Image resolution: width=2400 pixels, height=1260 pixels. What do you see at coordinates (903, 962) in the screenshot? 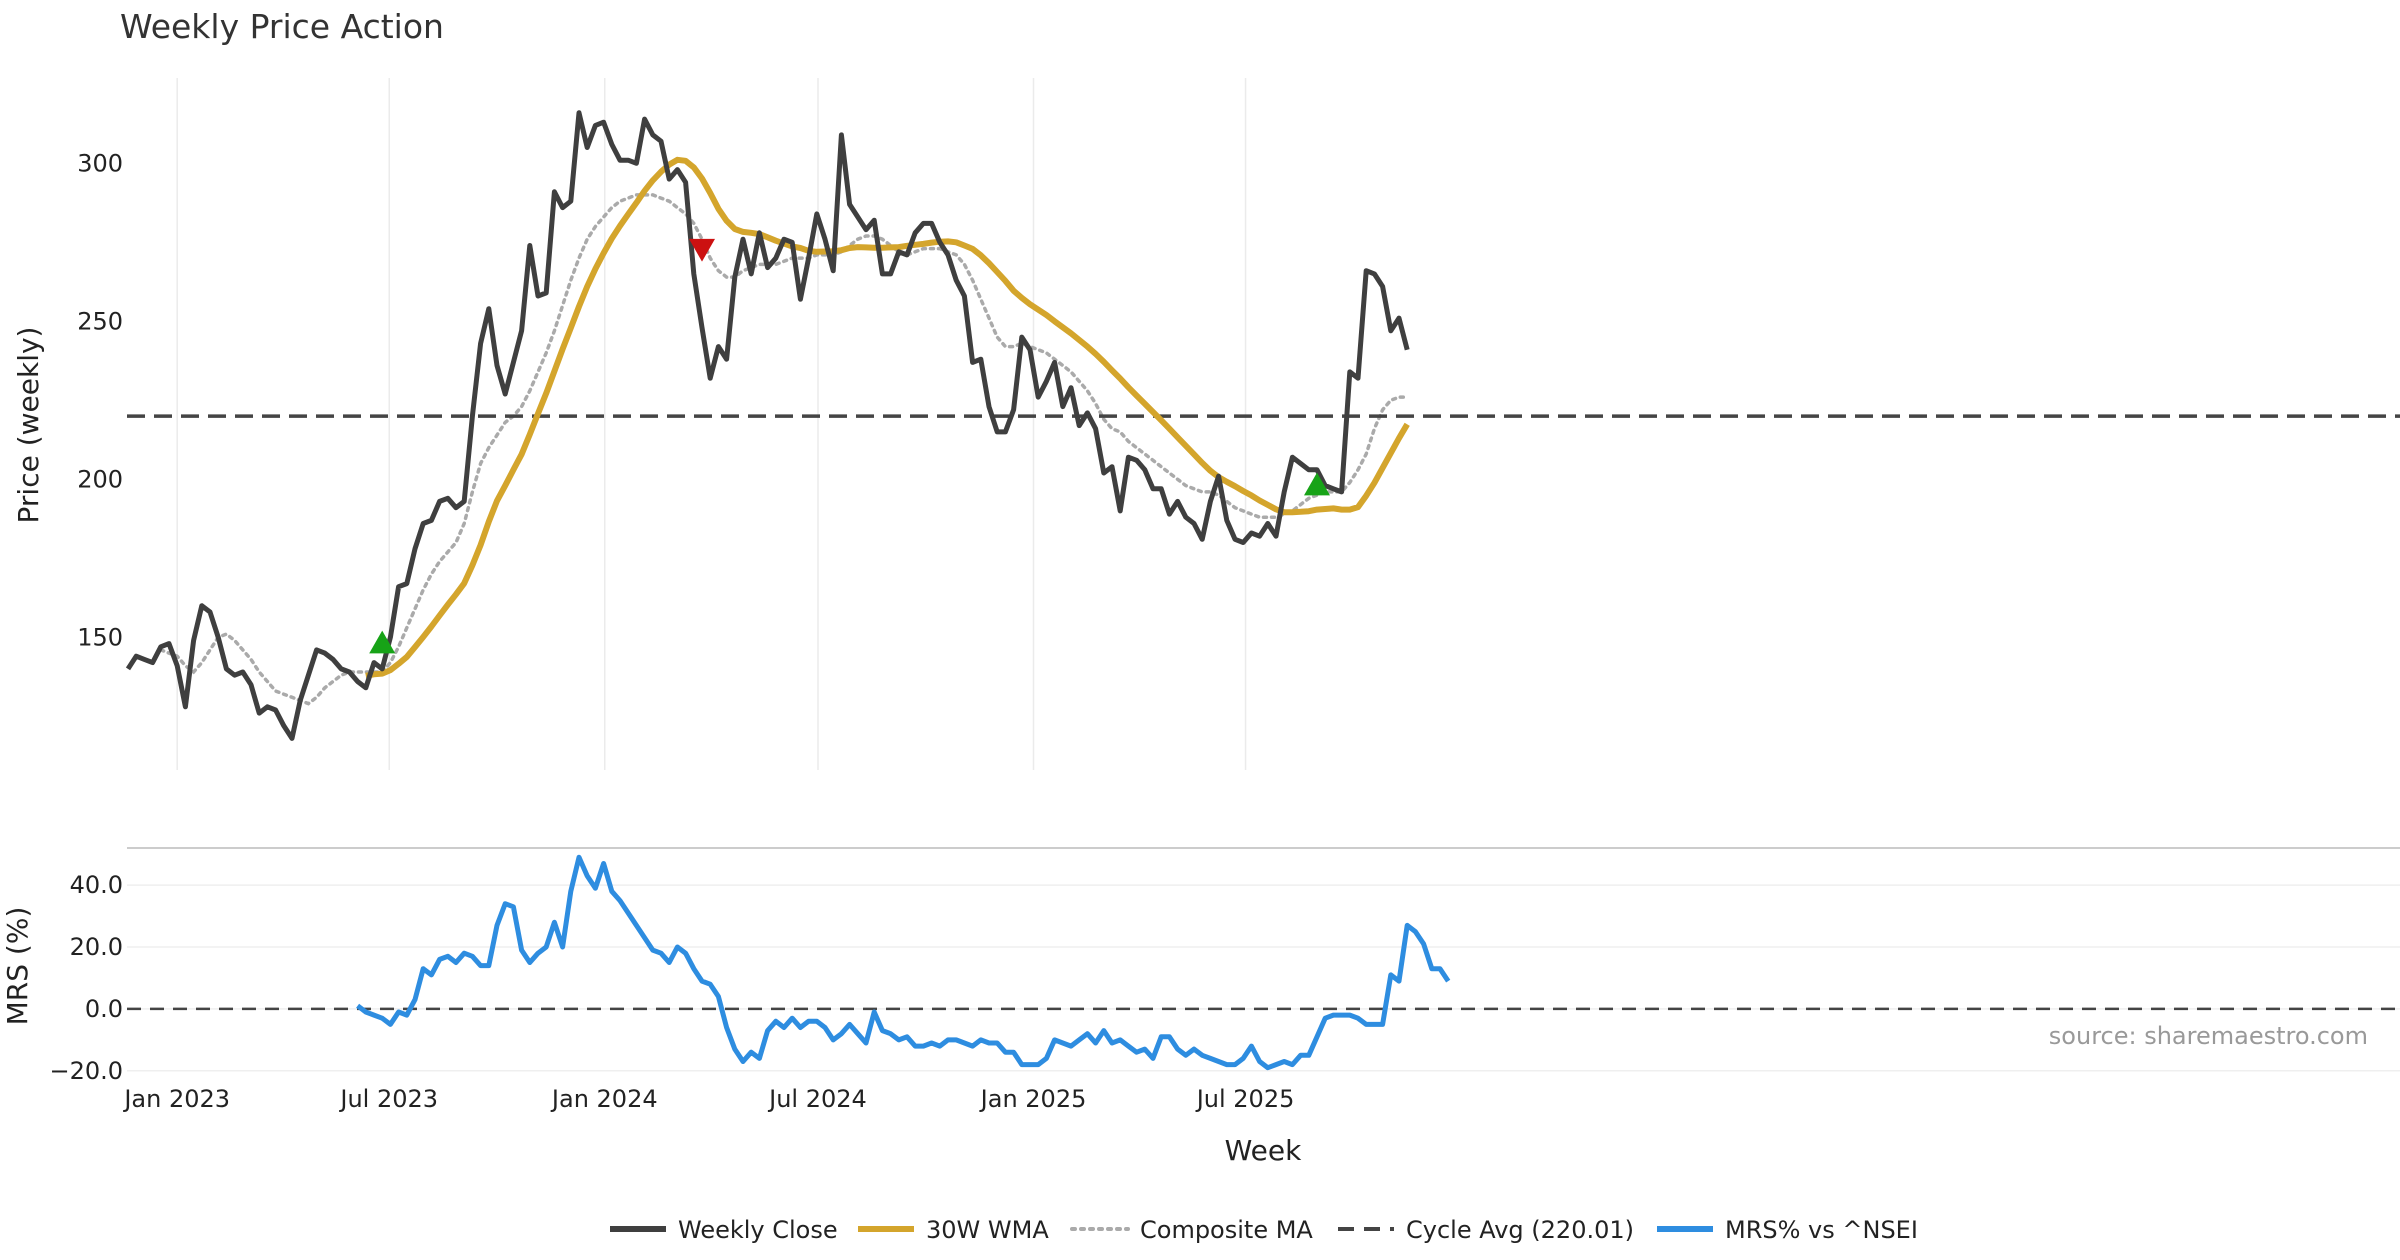
I see `mrs-line` at bounding box center [903, 962].